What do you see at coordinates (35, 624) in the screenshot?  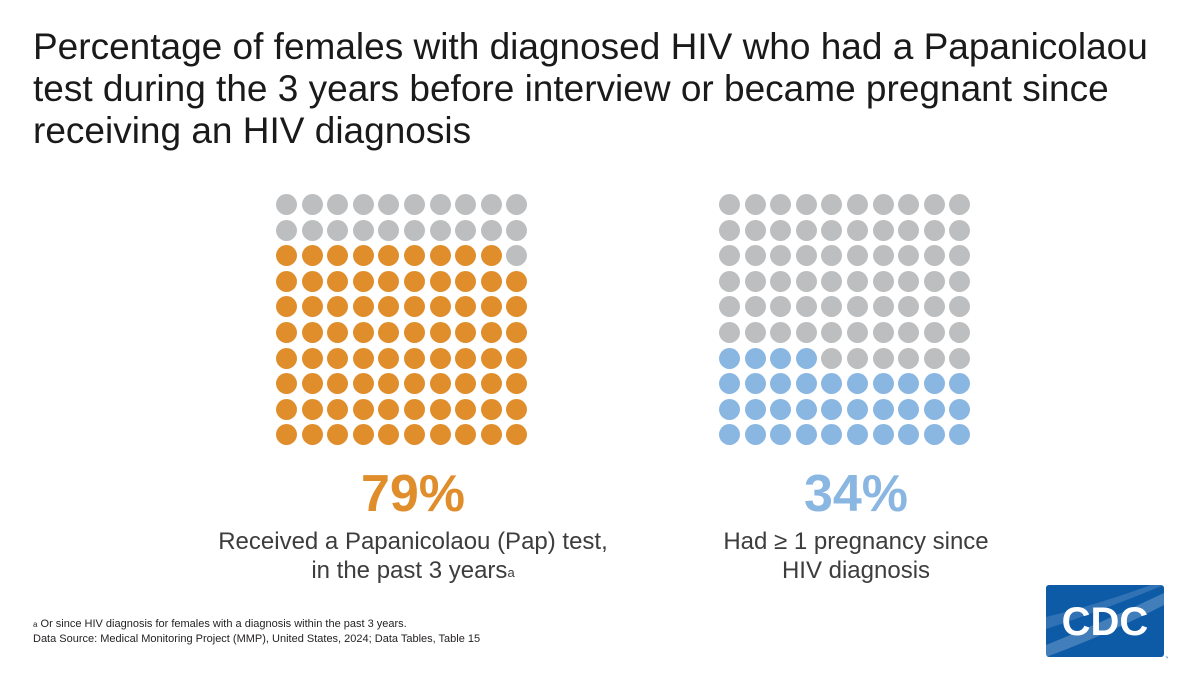 I see `footnote-a-marker: a` at bounding box center [35, 624].